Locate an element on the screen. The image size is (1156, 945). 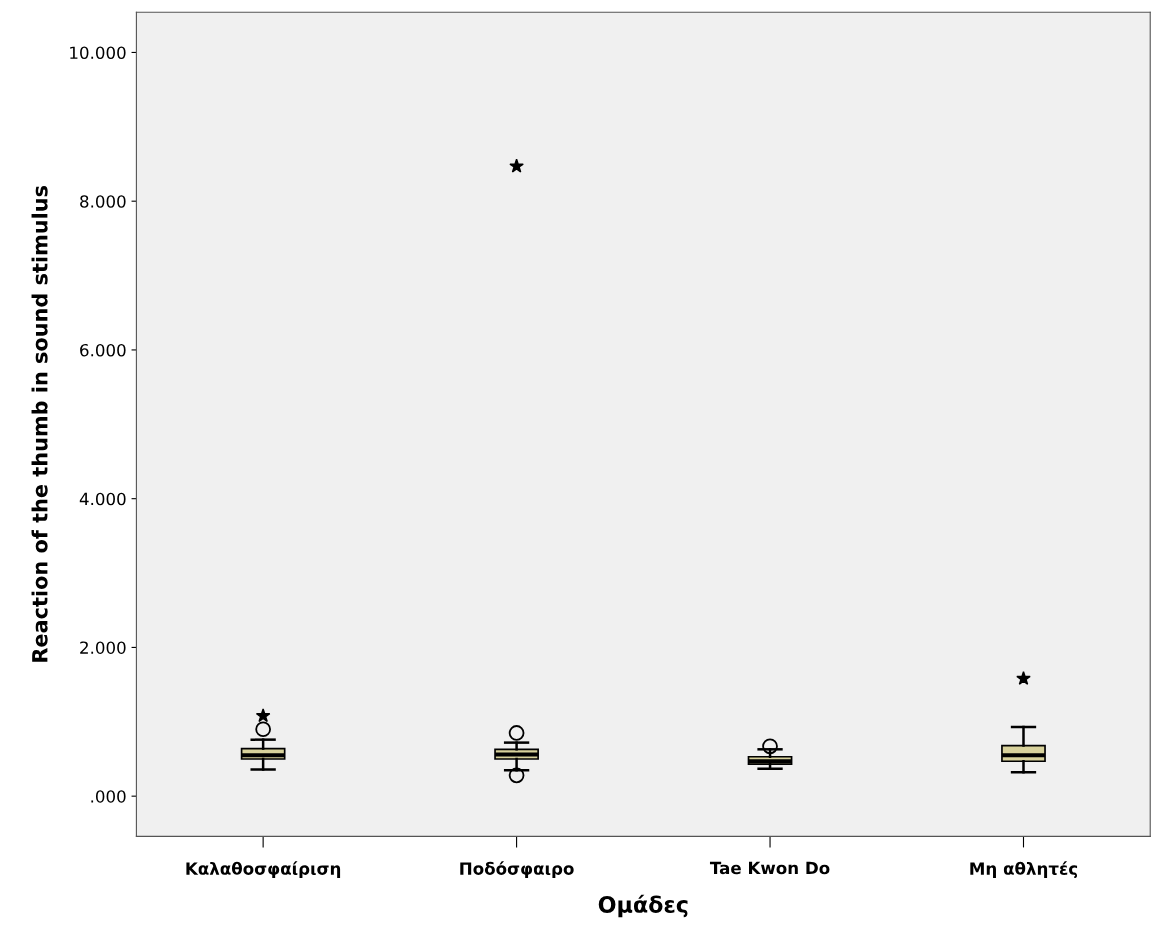
x-tick-label: Ποδόσφαιρο is located at coordinates (517, 870).